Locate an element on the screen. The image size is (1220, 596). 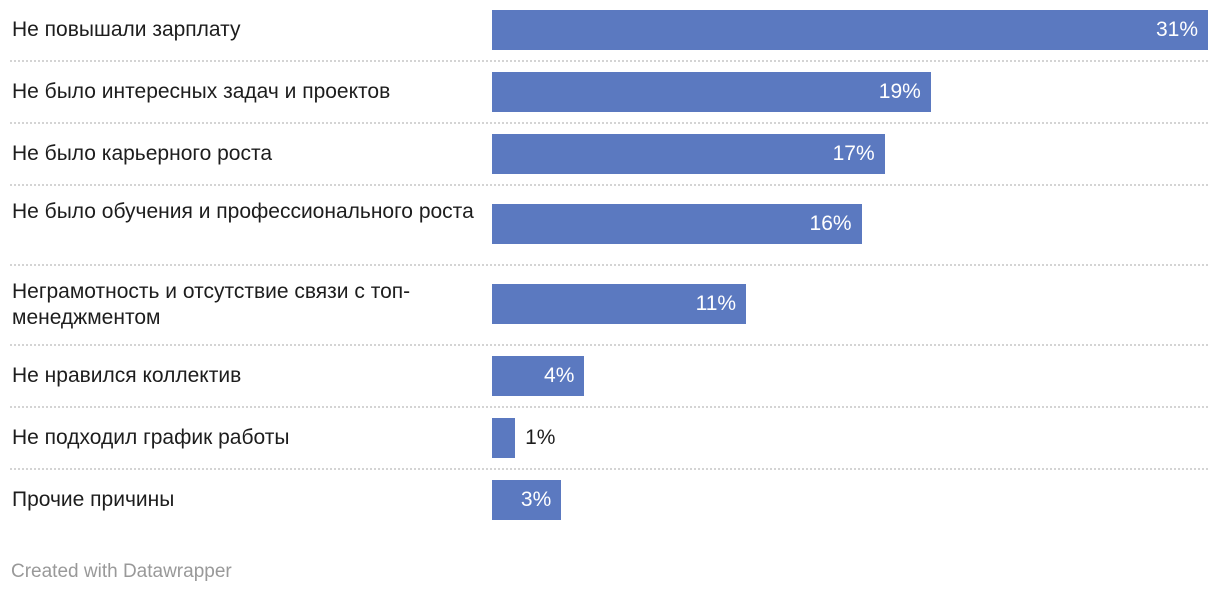
value-label: 16% is located at coordinates (830, 223).